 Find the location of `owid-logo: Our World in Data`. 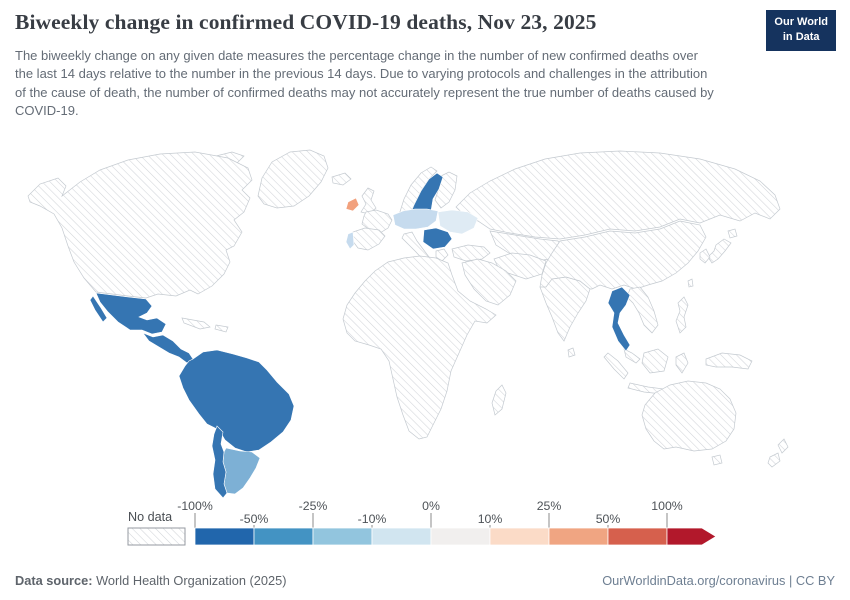

owid-logo: Our World in Data is located at coordinates (801, 30).